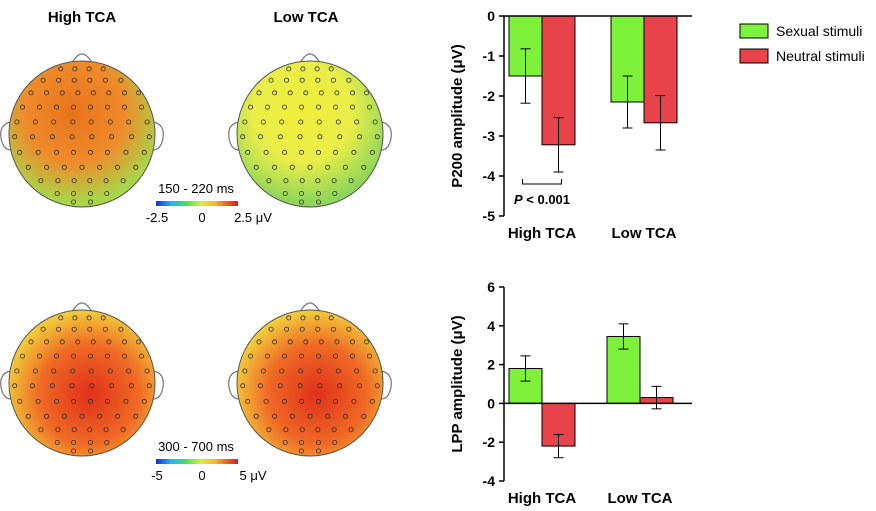 The height and width of the screenshot is (511, 876). Describe the element at coordinates (196, 188) in the screenshot. I see `time-window-label: 150 - 220 ms` at that location.